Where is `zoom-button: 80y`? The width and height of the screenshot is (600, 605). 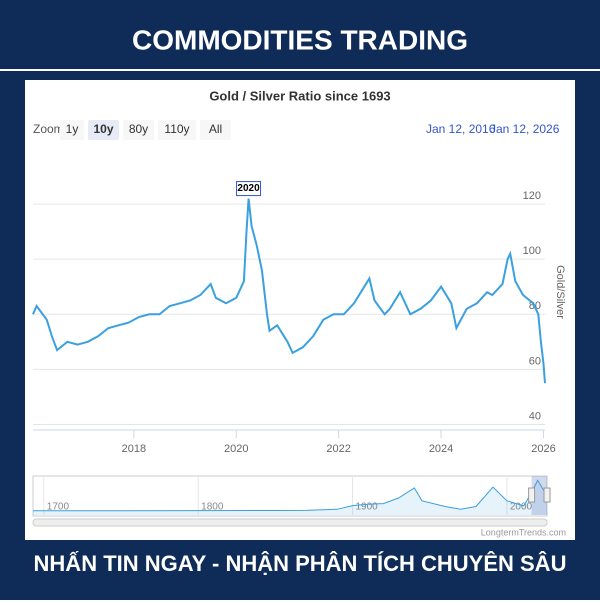
zoom-button: 80y is located at coordinates (138, 129).